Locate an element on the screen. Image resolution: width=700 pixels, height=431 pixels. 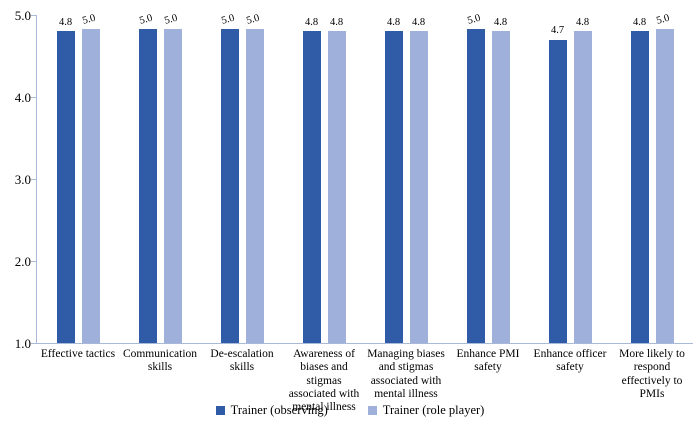
legend-item: Trainer (role player) is located at coordinates (426, 410).